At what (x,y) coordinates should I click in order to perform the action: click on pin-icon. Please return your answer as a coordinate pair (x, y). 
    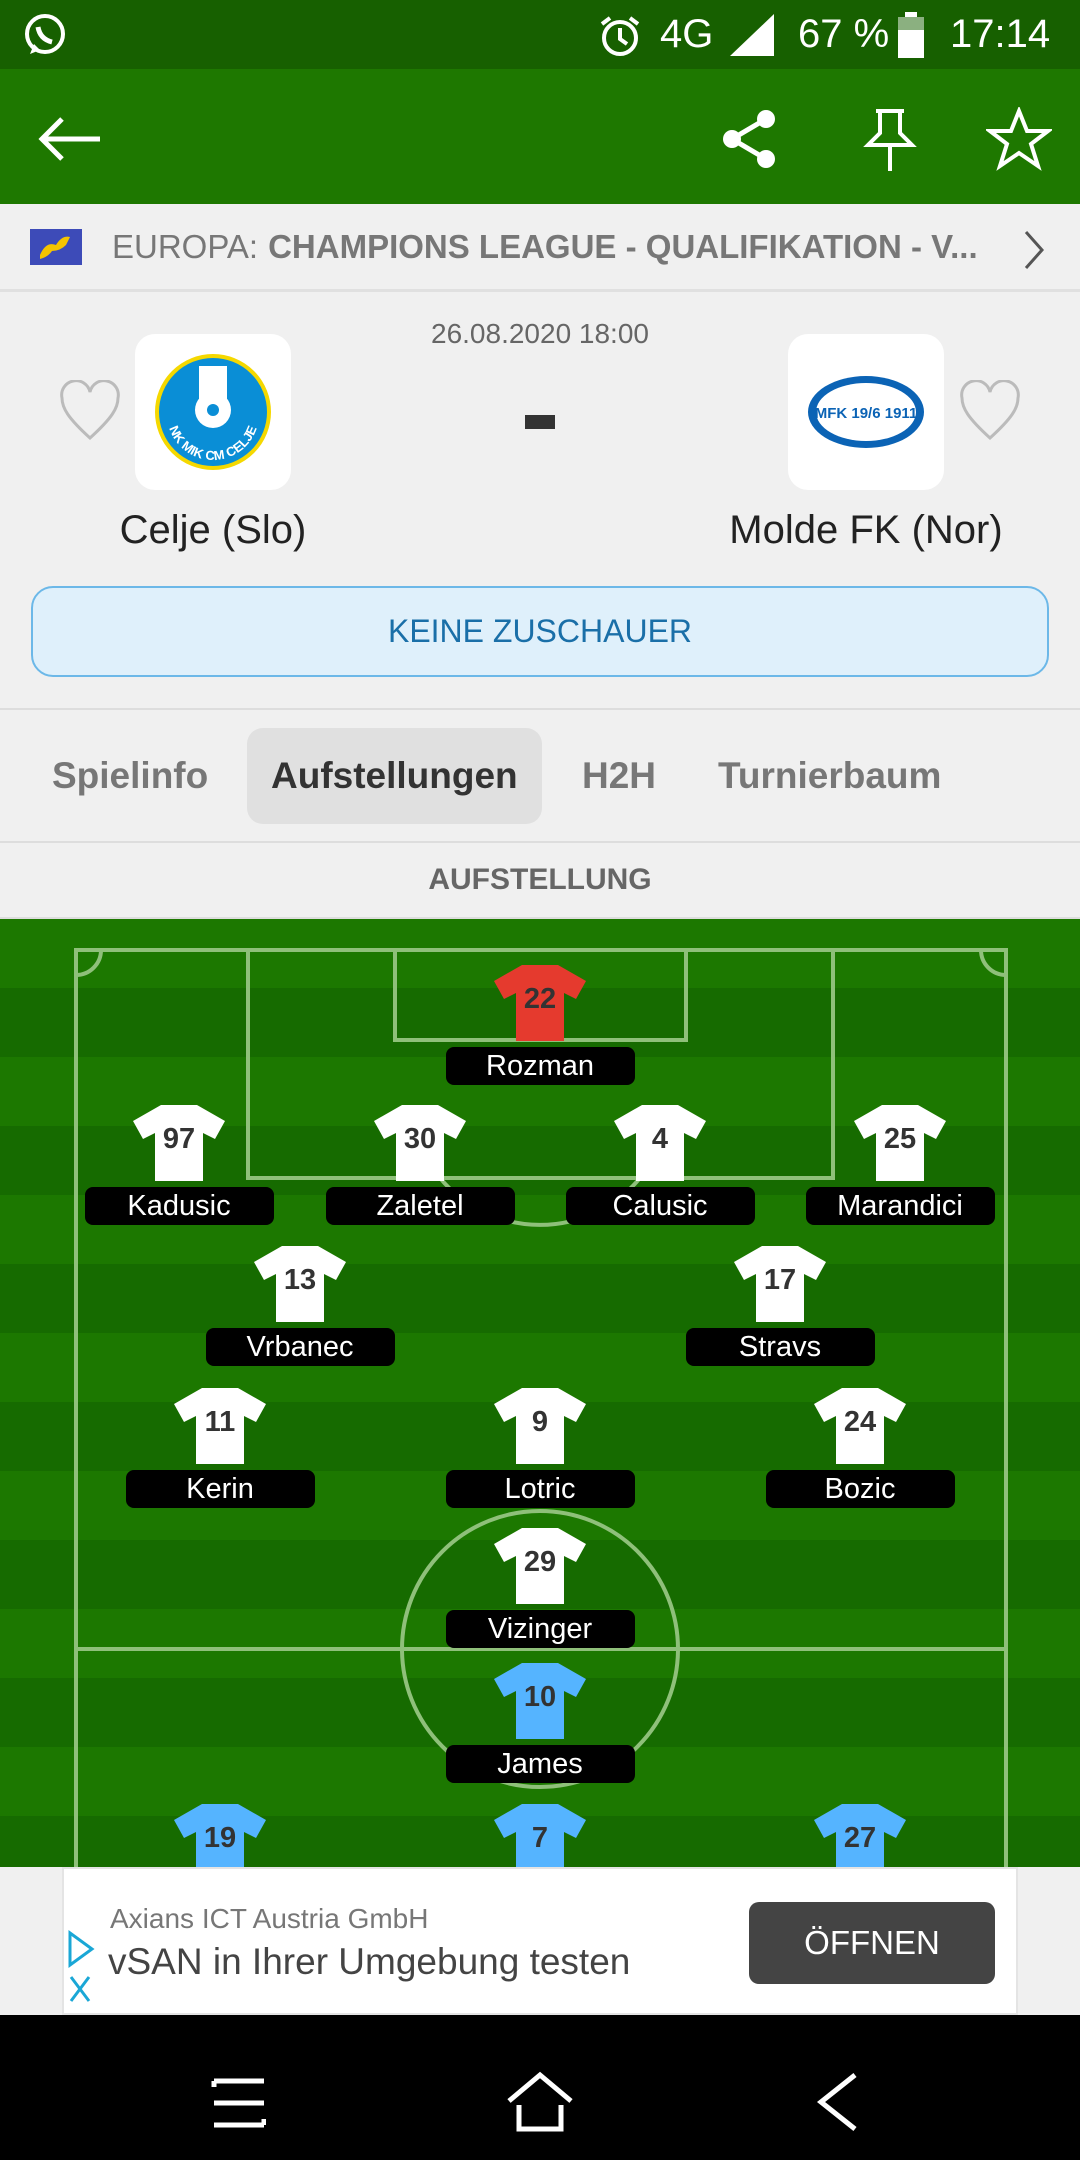
    Looking at the image, I should click on (890, 140).